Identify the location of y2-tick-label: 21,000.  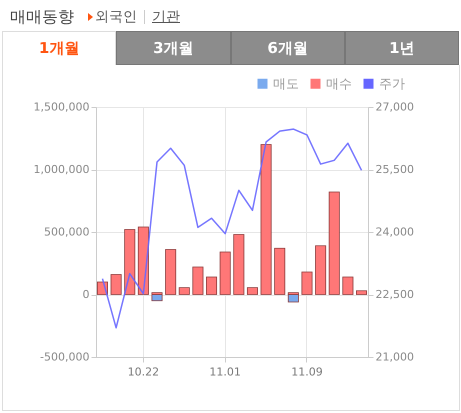
(395, 357).